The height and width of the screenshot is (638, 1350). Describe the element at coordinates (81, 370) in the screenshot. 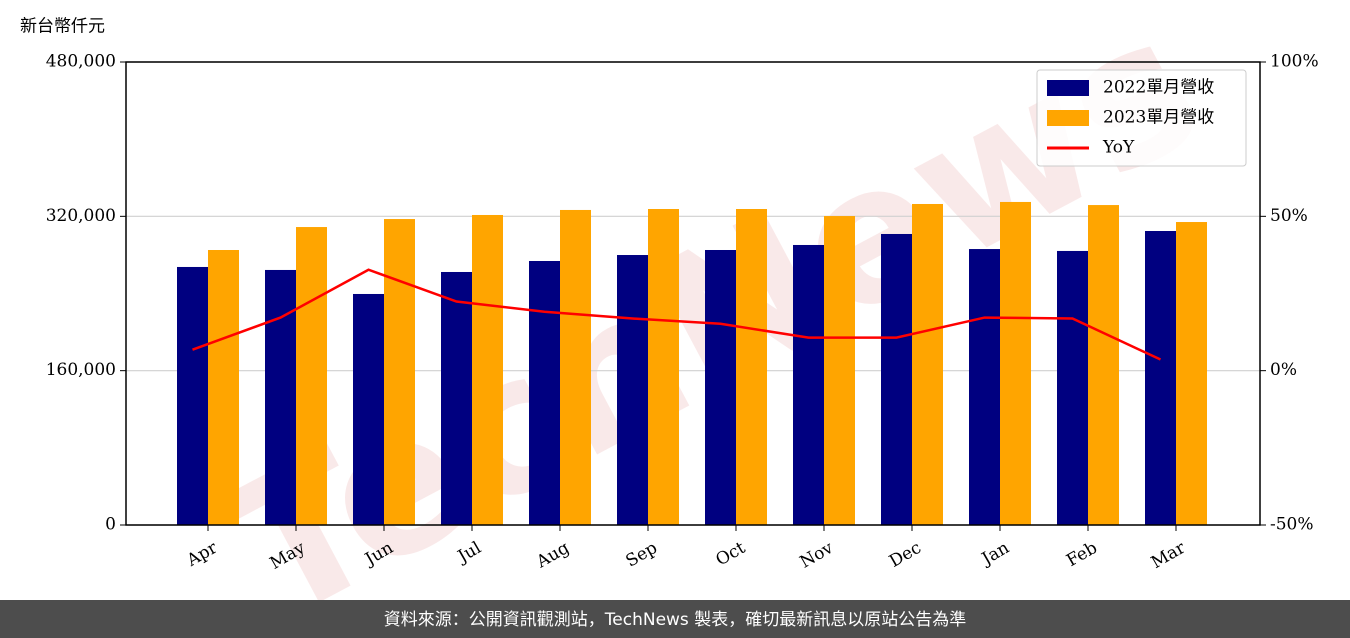

I see `y-tick-label: 160,000` at that location.